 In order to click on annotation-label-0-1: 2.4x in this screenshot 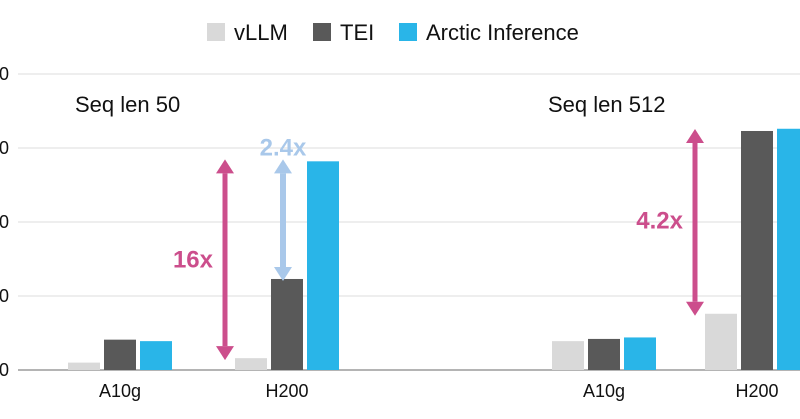, I will do `click(283, 147)`.